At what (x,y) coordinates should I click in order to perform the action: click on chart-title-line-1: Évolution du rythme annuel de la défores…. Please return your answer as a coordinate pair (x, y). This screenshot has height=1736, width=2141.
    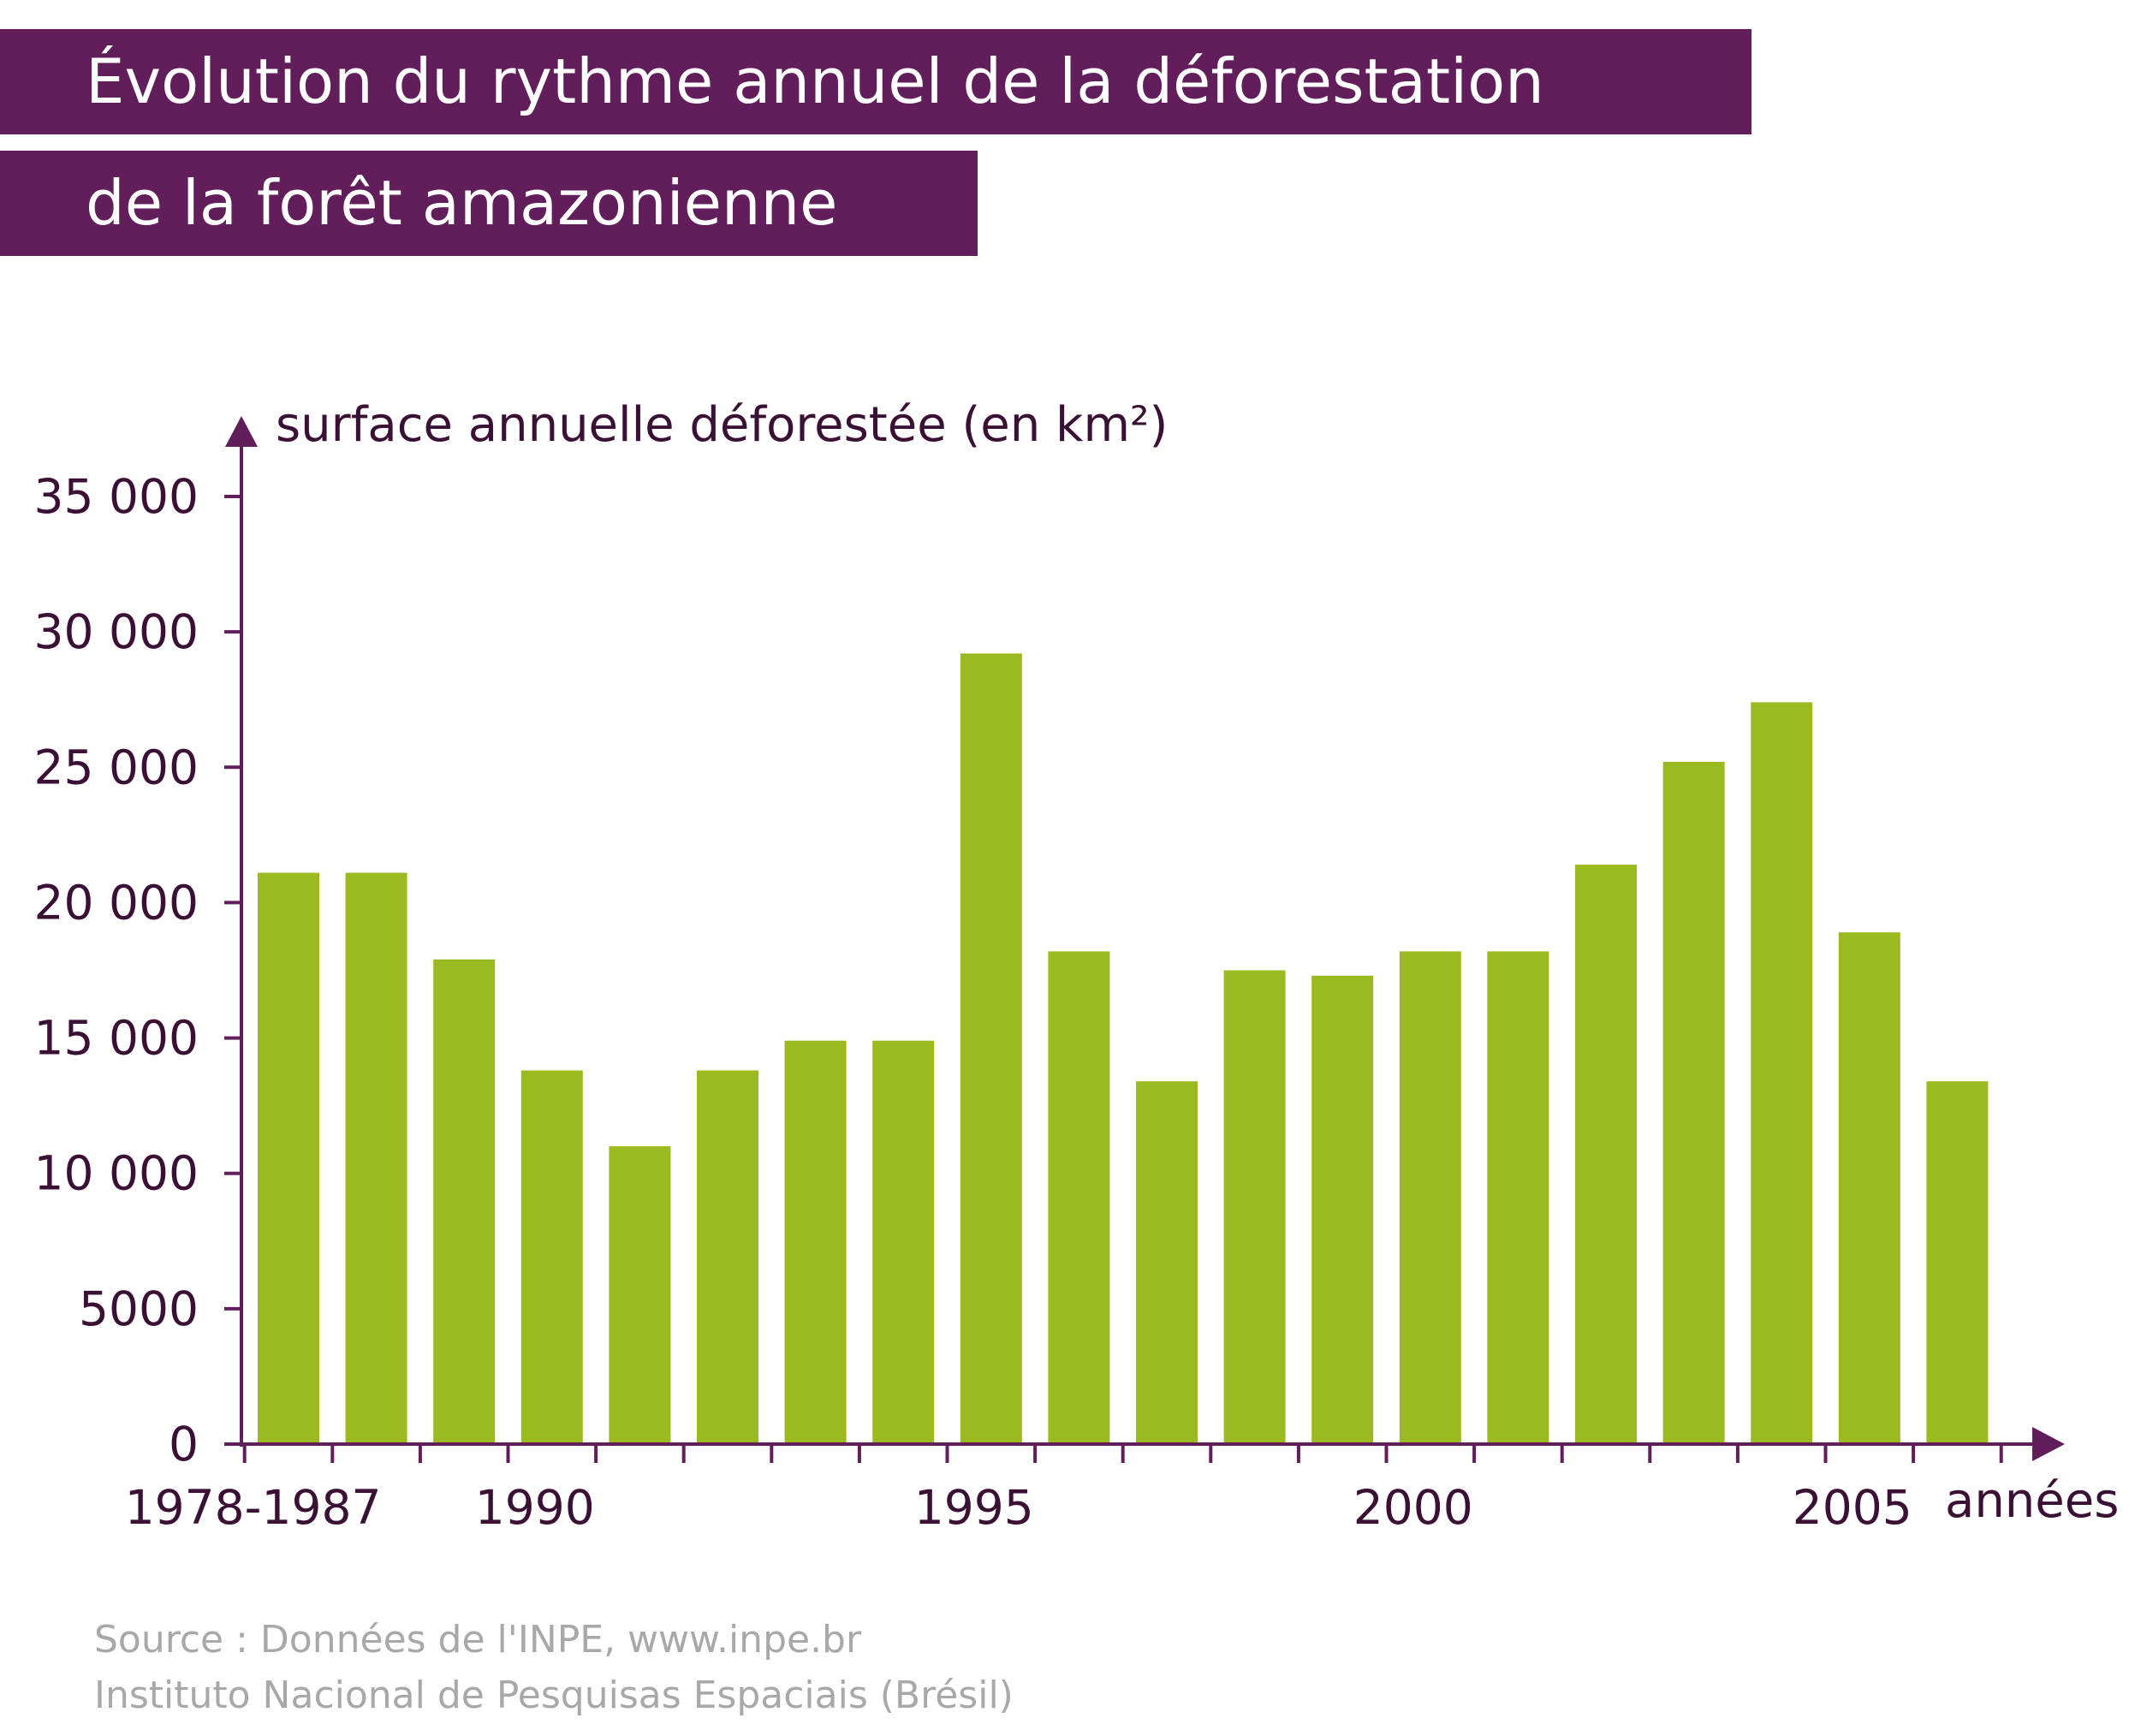
    Looking at the image, I should click on (875, 82).